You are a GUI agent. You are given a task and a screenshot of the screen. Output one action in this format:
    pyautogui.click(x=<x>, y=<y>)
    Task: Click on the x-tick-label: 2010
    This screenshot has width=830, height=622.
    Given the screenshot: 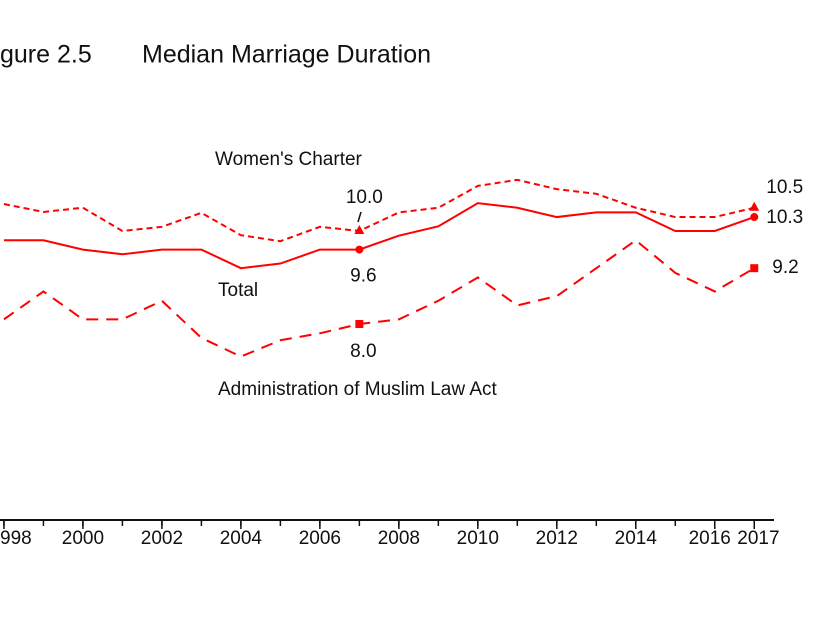 What is the action you would take?
    pyautogui.click(x=478, y=538)
    